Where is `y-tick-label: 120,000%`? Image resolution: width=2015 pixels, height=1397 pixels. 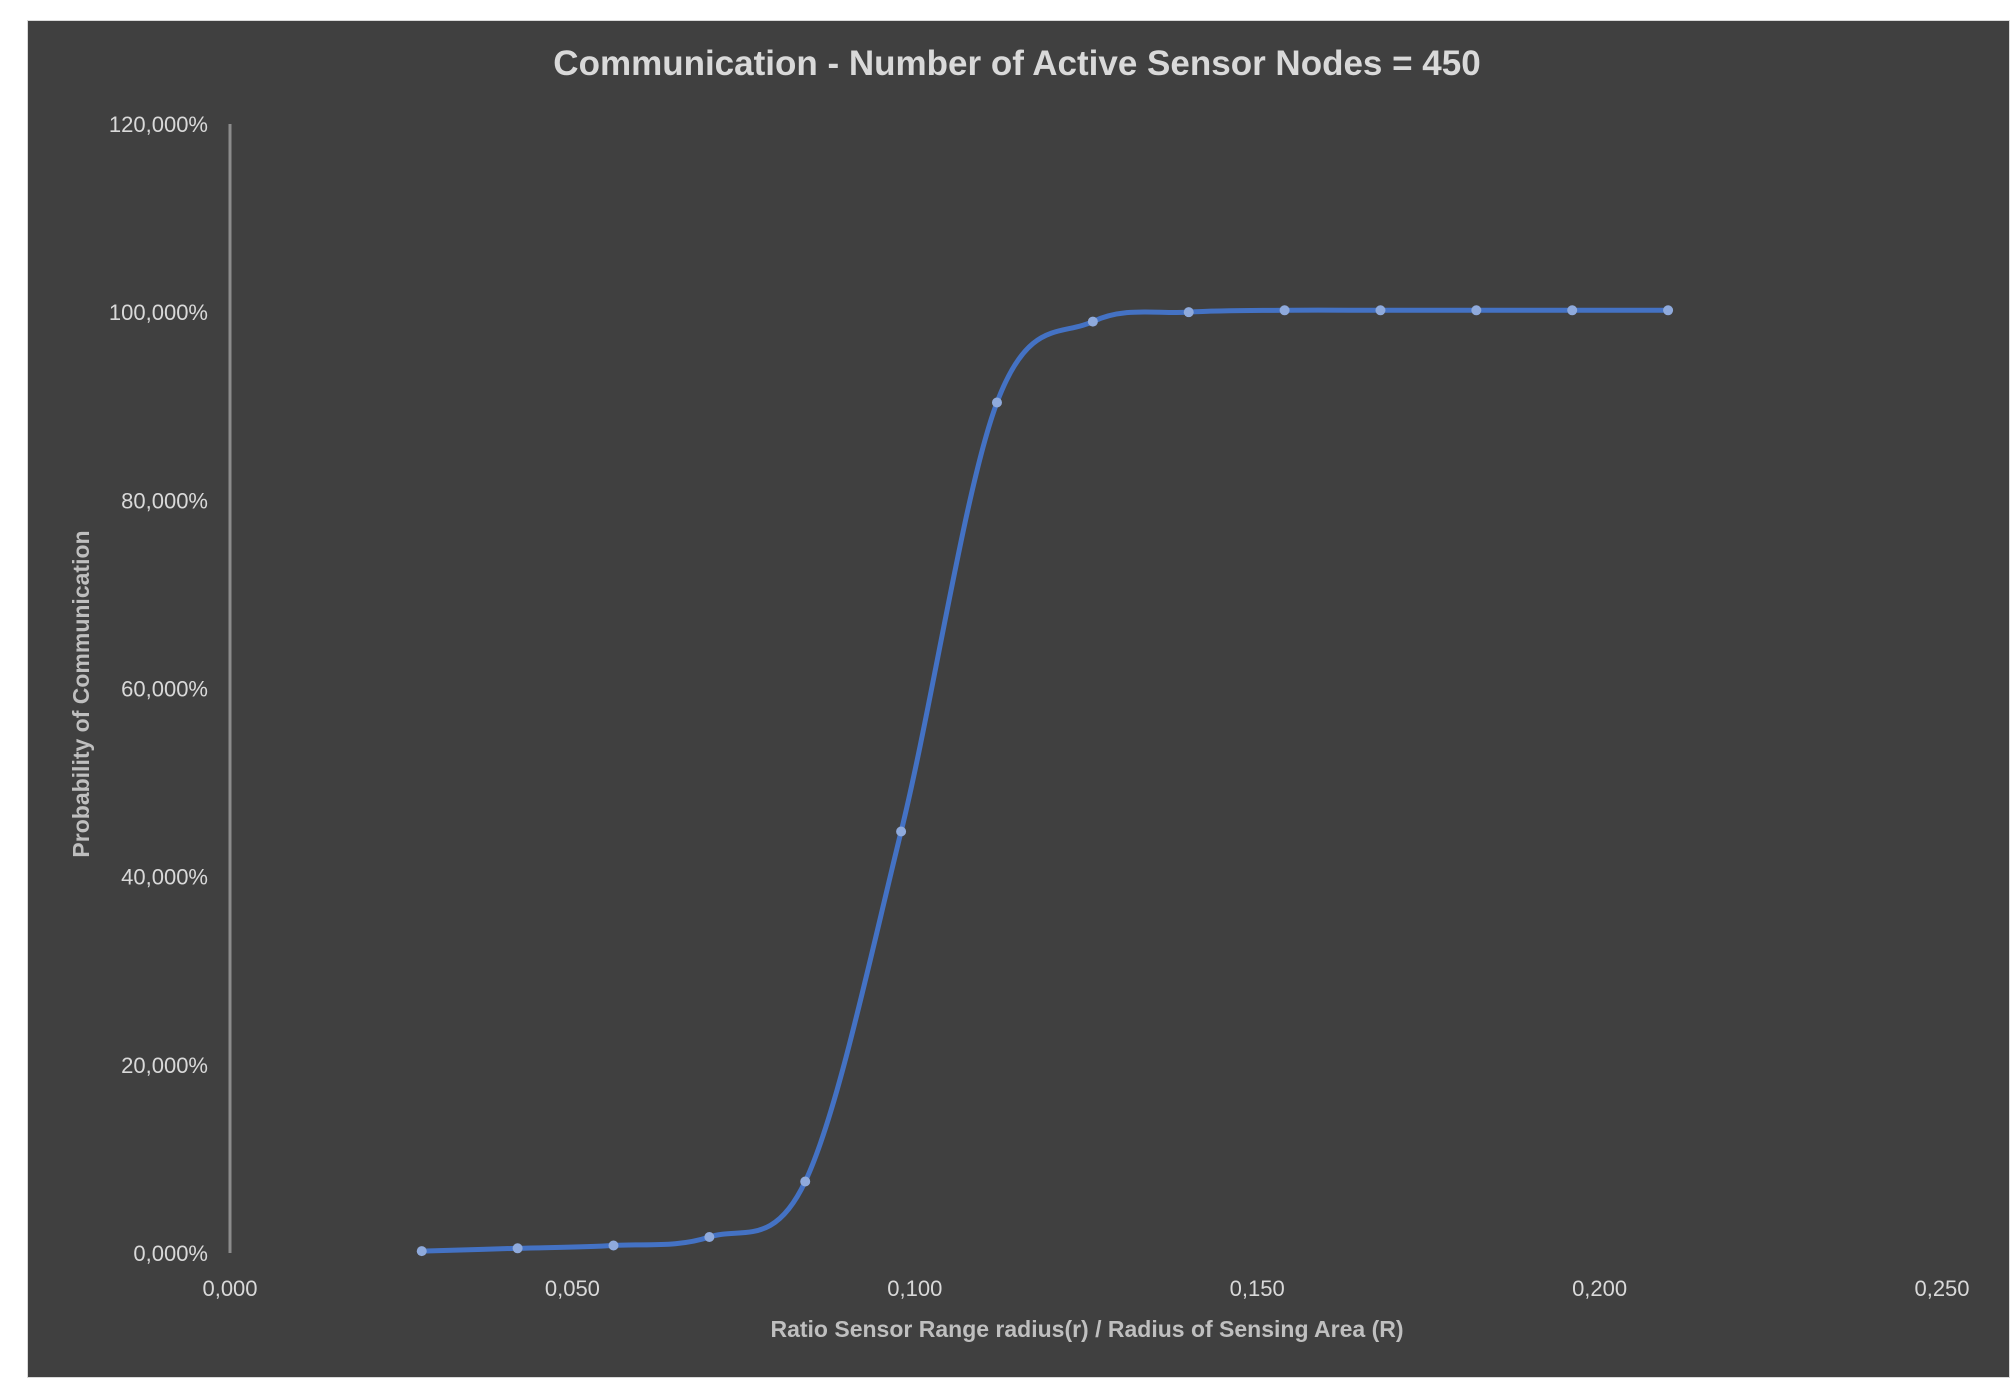
y-tick-label: 120,000% is located at coordinates (158, 124).